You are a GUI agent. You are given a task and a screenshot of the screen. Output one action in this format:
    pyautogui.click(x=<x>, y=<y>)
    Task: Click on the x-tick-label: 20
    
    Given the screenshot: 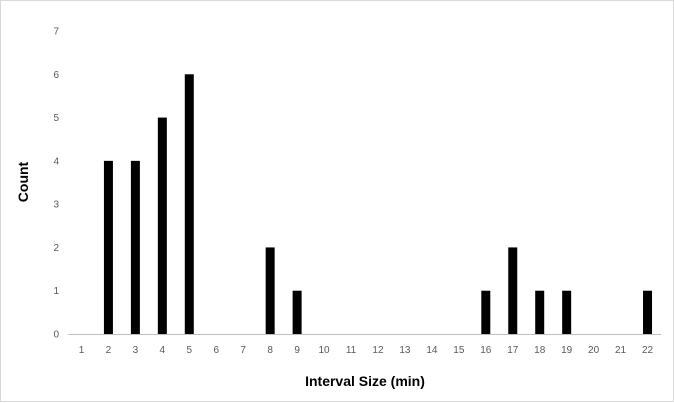 What is the action you would take?
    pyautogui.click(x=594, y=350)
    